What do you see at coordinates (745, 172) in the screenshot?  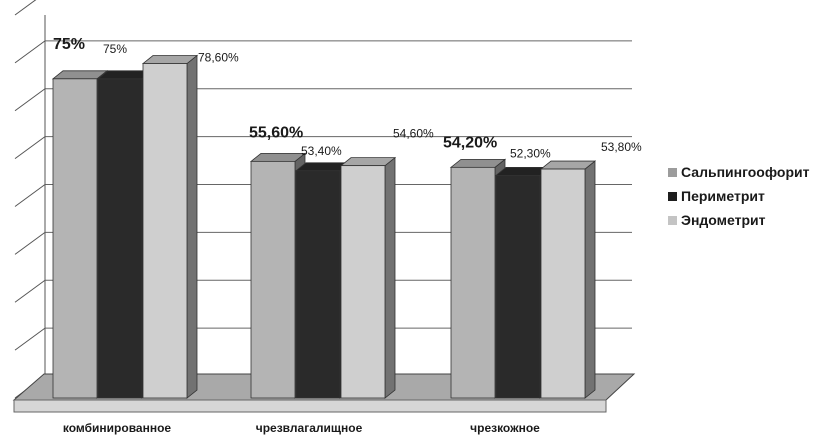 I see `legend-label: Сальпингоофорит` at bounding box center [745, 172].